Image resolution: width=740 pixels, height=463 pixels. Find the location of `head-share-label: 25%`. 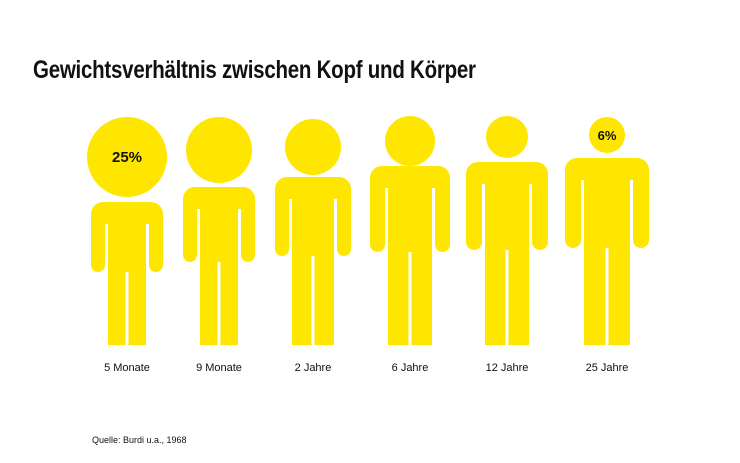

head-share-label: 25% is located at coordinates (127, 157).